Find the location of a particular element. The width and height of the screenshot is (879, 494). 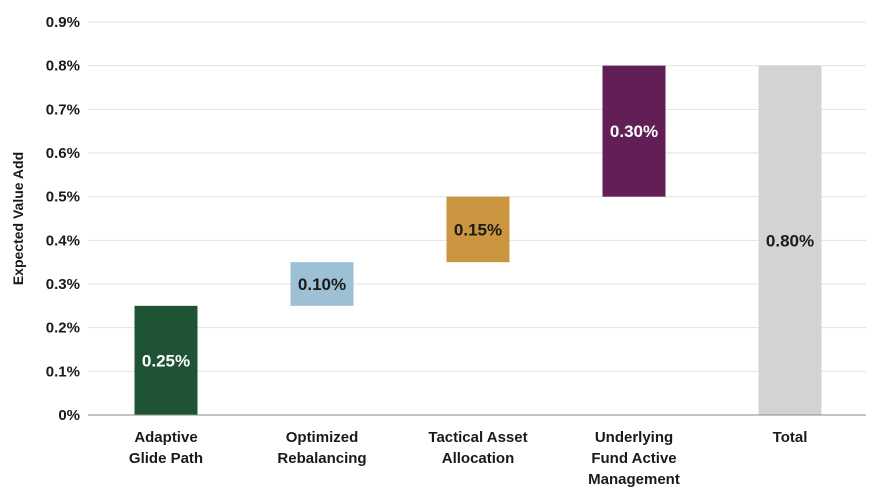

y-tick-label: 0.3% is located at coordinates (63, 284).